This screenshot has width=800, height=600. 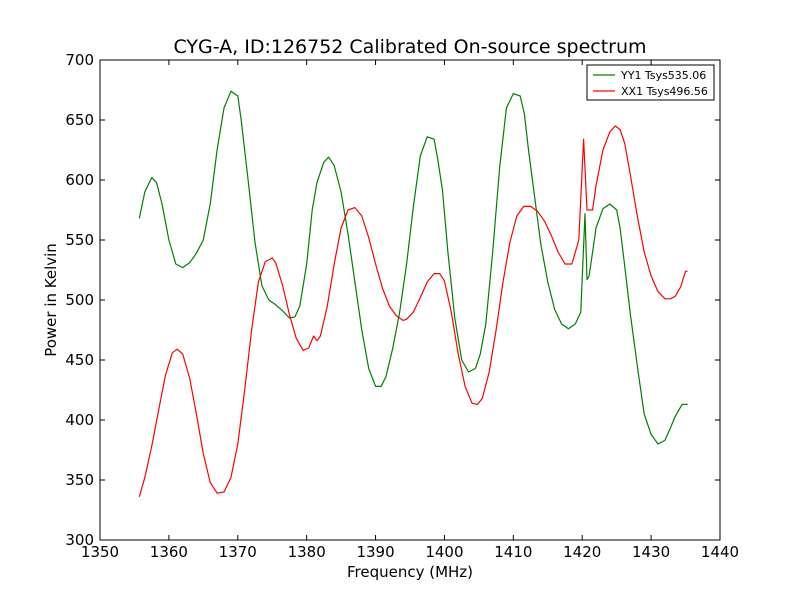 What do you see at coordinates (169, 552) in the screenshot?
I see `x-tick-label: 1360` at bounding box center [169, 552].